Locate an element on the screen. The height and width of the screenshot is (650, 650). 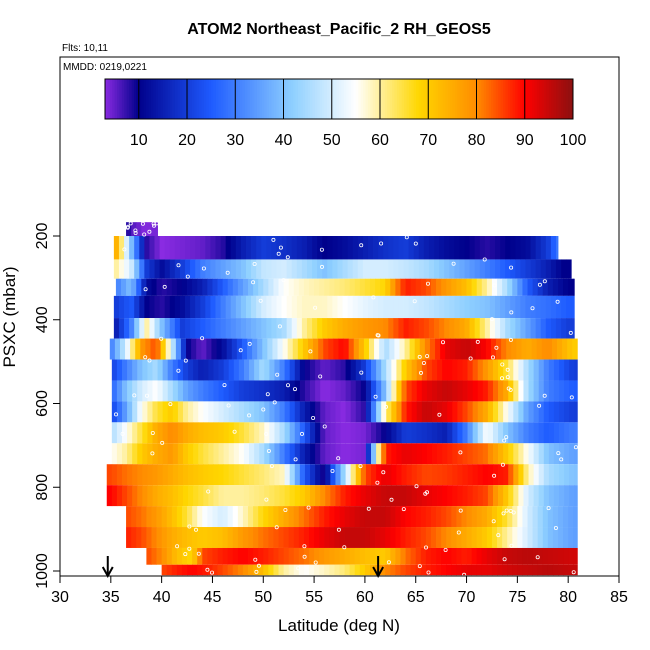
y-axis-label: PSXC (mbar) is located at coordinates (9, 316).